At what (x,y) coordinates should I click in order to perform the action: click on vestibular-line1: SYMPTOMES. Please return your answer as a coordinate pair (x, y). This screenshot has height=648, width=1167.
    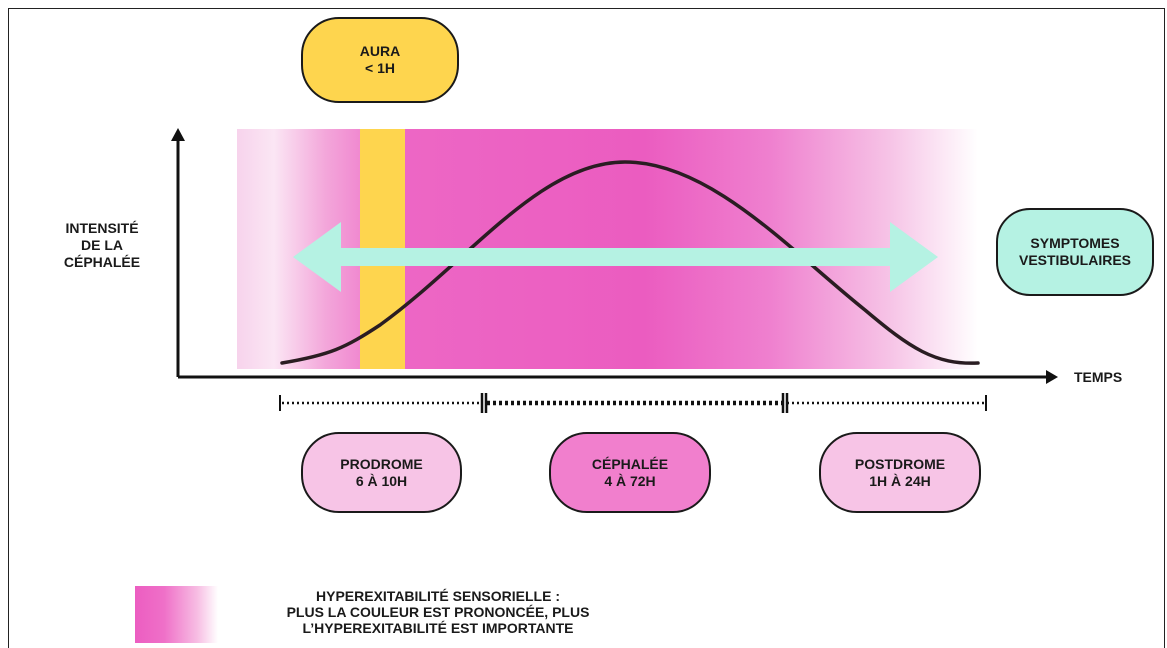
    Looking at the image, I should click on (1075, 243).